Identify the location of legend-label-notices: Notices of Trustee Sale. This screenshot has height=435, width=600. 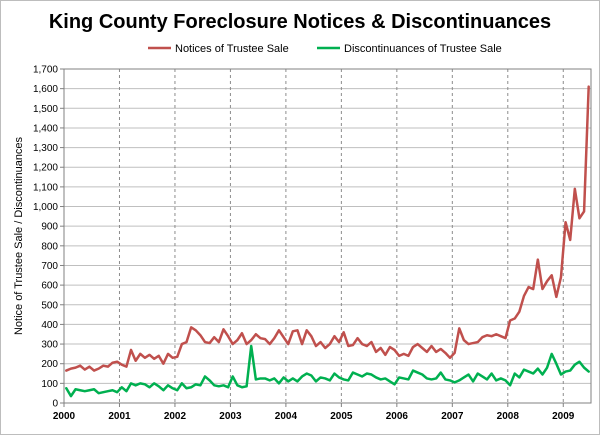
(232, 49).